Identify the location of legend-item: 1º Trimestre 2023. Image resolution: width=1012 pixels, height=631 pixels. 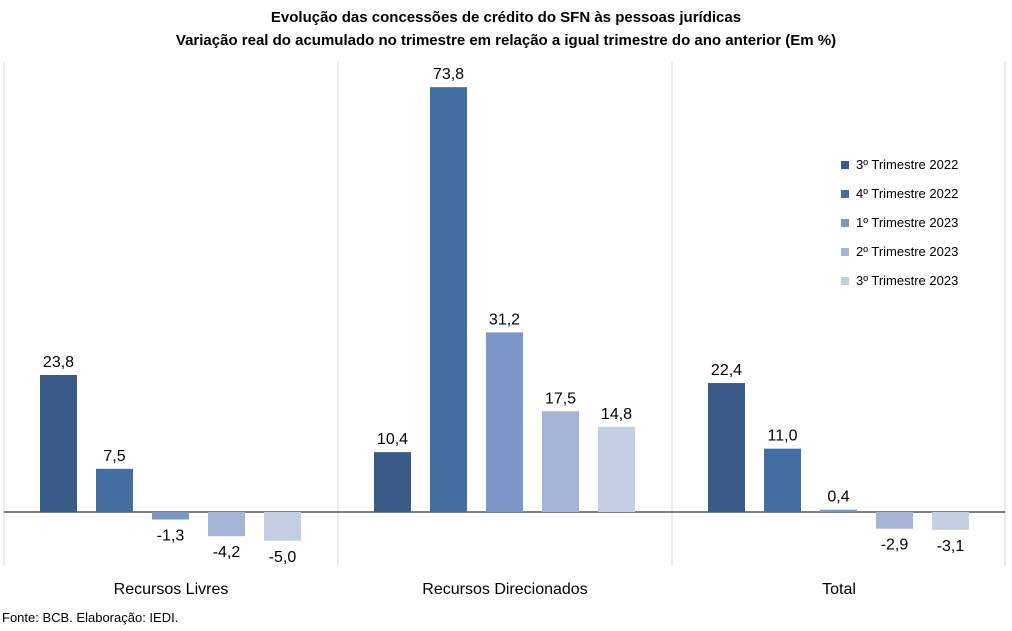
(899, 222).